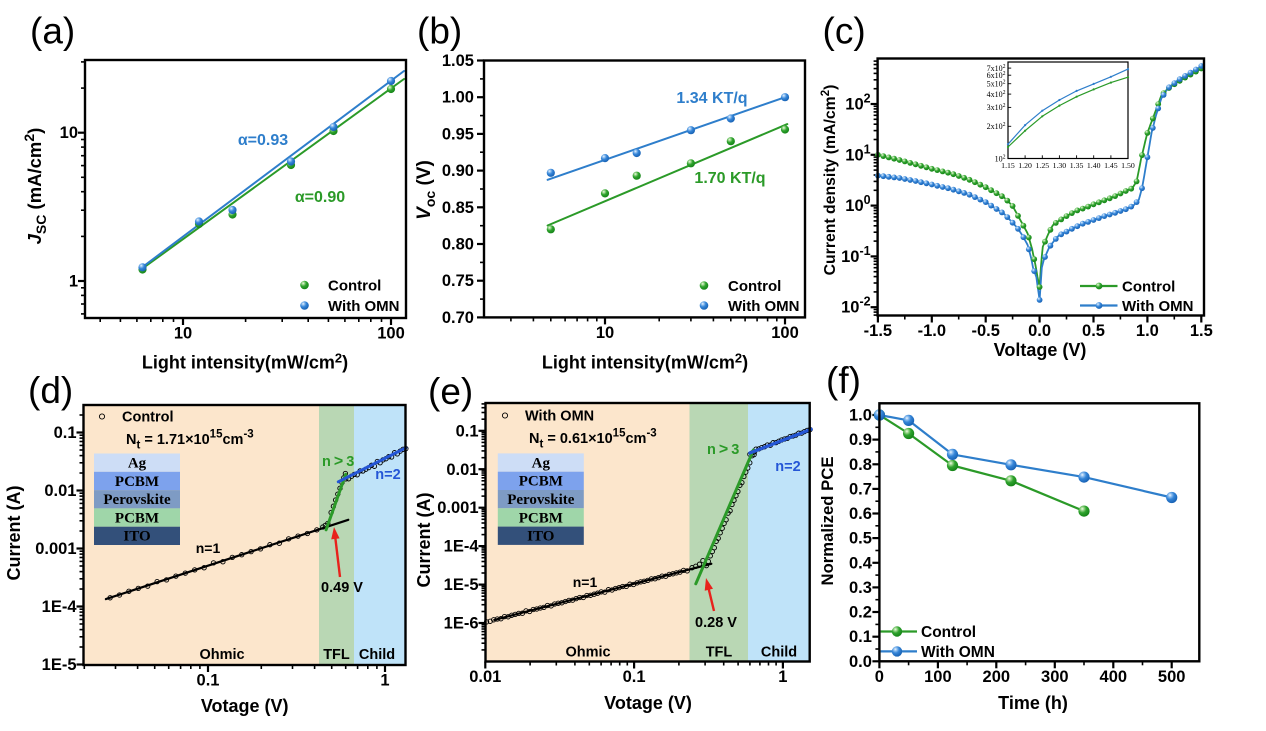  I want to click on svg-text: 0.8, so click(860, 465).